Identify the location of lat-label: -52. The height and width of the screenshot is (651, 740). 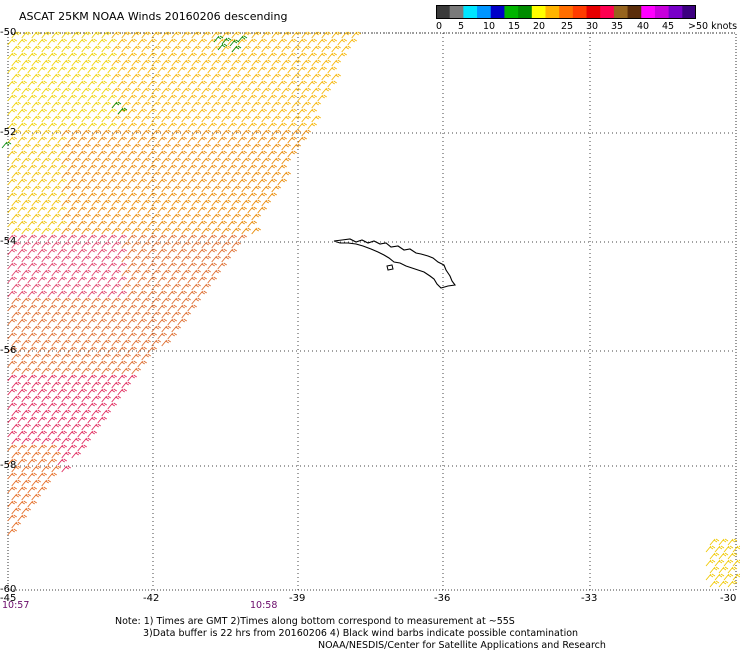
(8, 132).